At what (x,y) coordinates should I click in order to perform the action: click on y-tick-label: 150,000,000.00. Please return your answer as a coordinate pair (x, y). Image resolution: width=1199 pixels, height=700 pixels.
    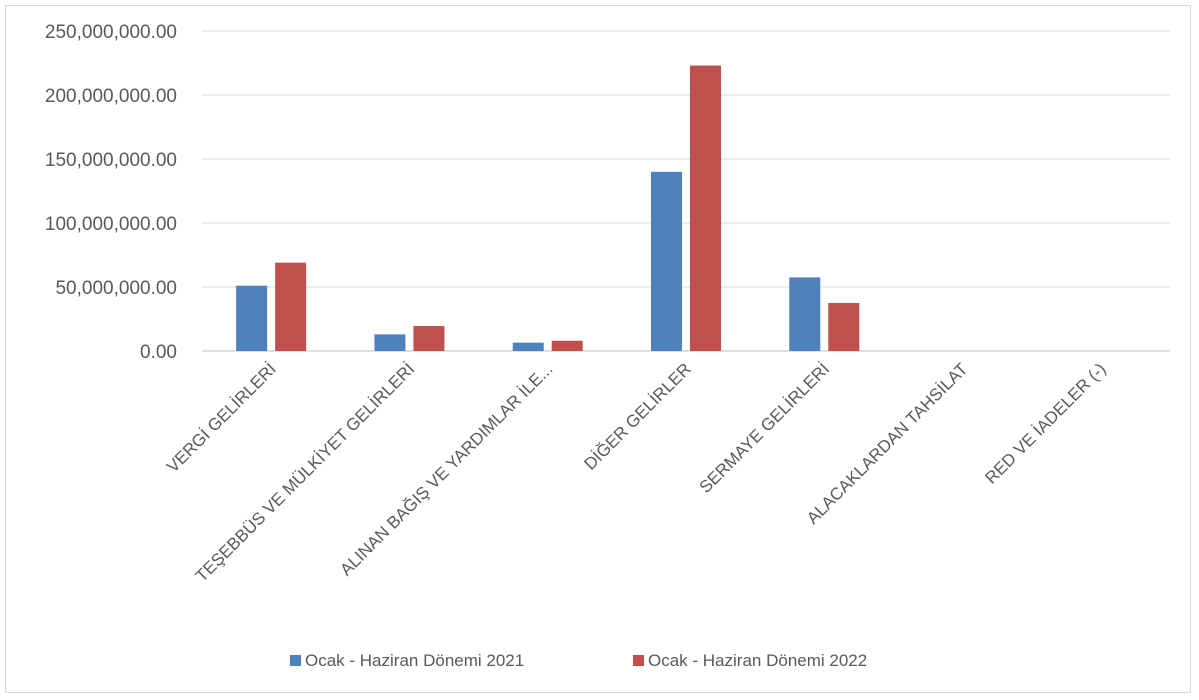
    Looking at the image, I should click on (111, 160).